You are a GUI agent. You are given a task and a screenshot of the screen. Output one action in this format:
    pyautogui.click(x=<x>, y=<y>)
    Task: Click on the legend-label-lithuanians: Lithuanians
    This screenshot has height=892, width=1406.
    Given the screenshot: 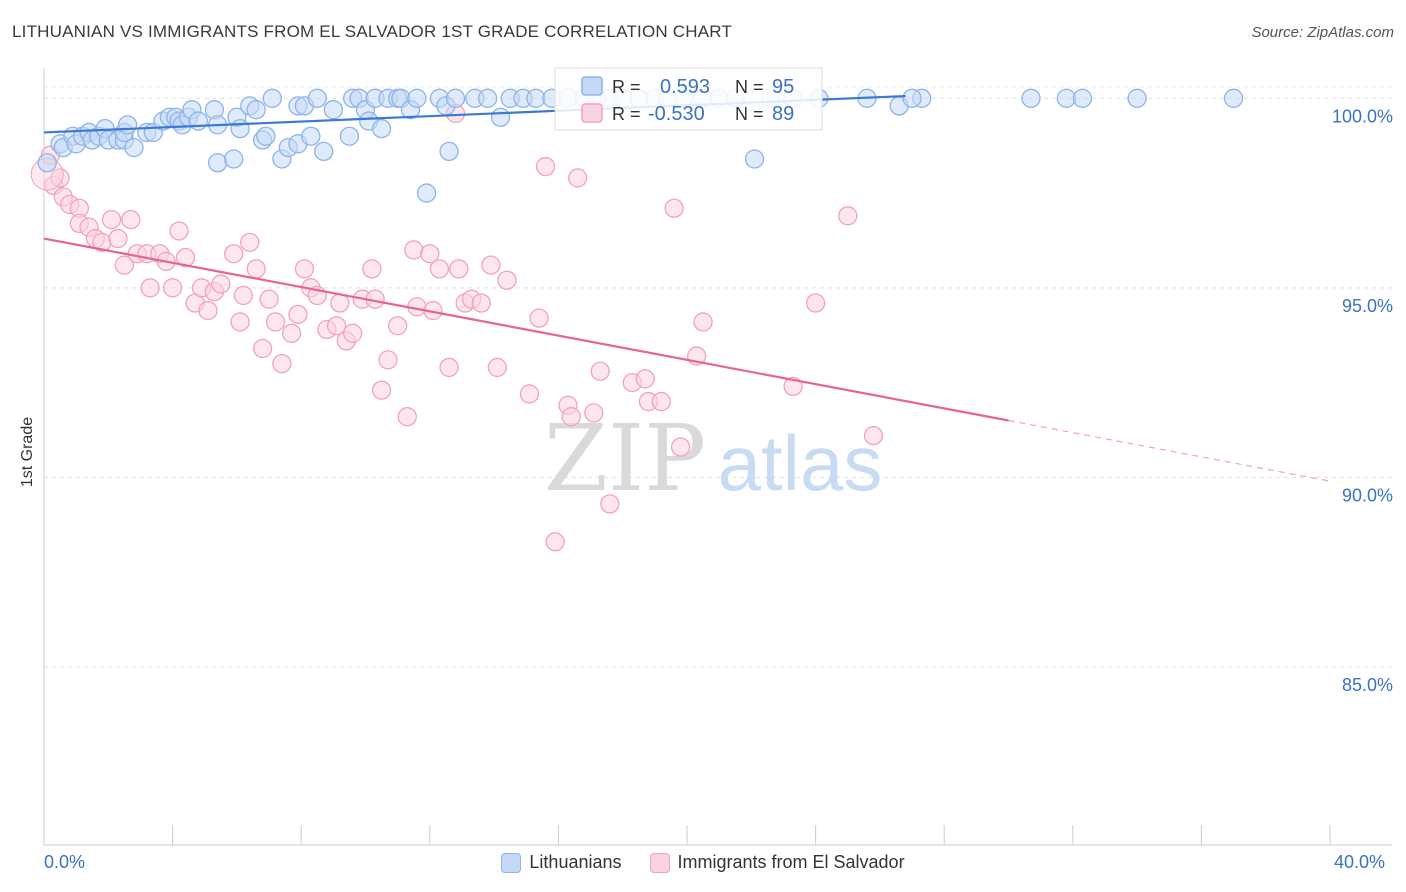 What is the action you would take?
    pyautogui.click(x=575, y=862)
    